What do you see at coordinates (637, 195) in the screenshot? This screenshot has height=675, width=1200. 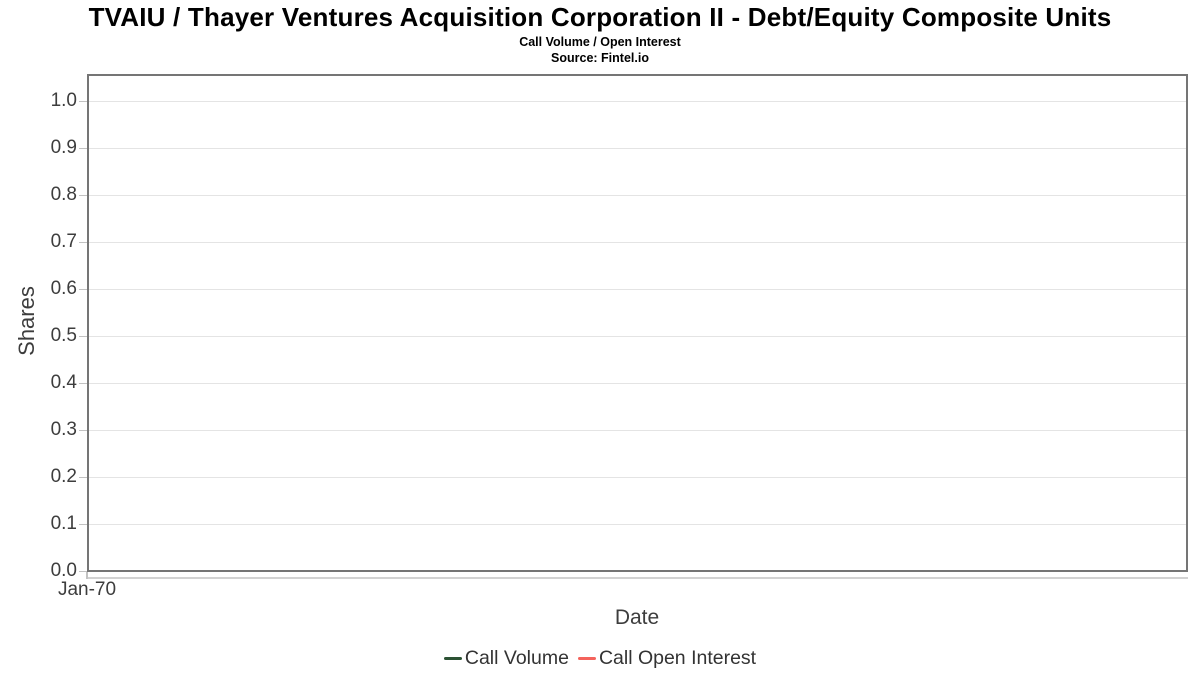 I see `gridline-y-0.8` at bounding box center [637, 195].